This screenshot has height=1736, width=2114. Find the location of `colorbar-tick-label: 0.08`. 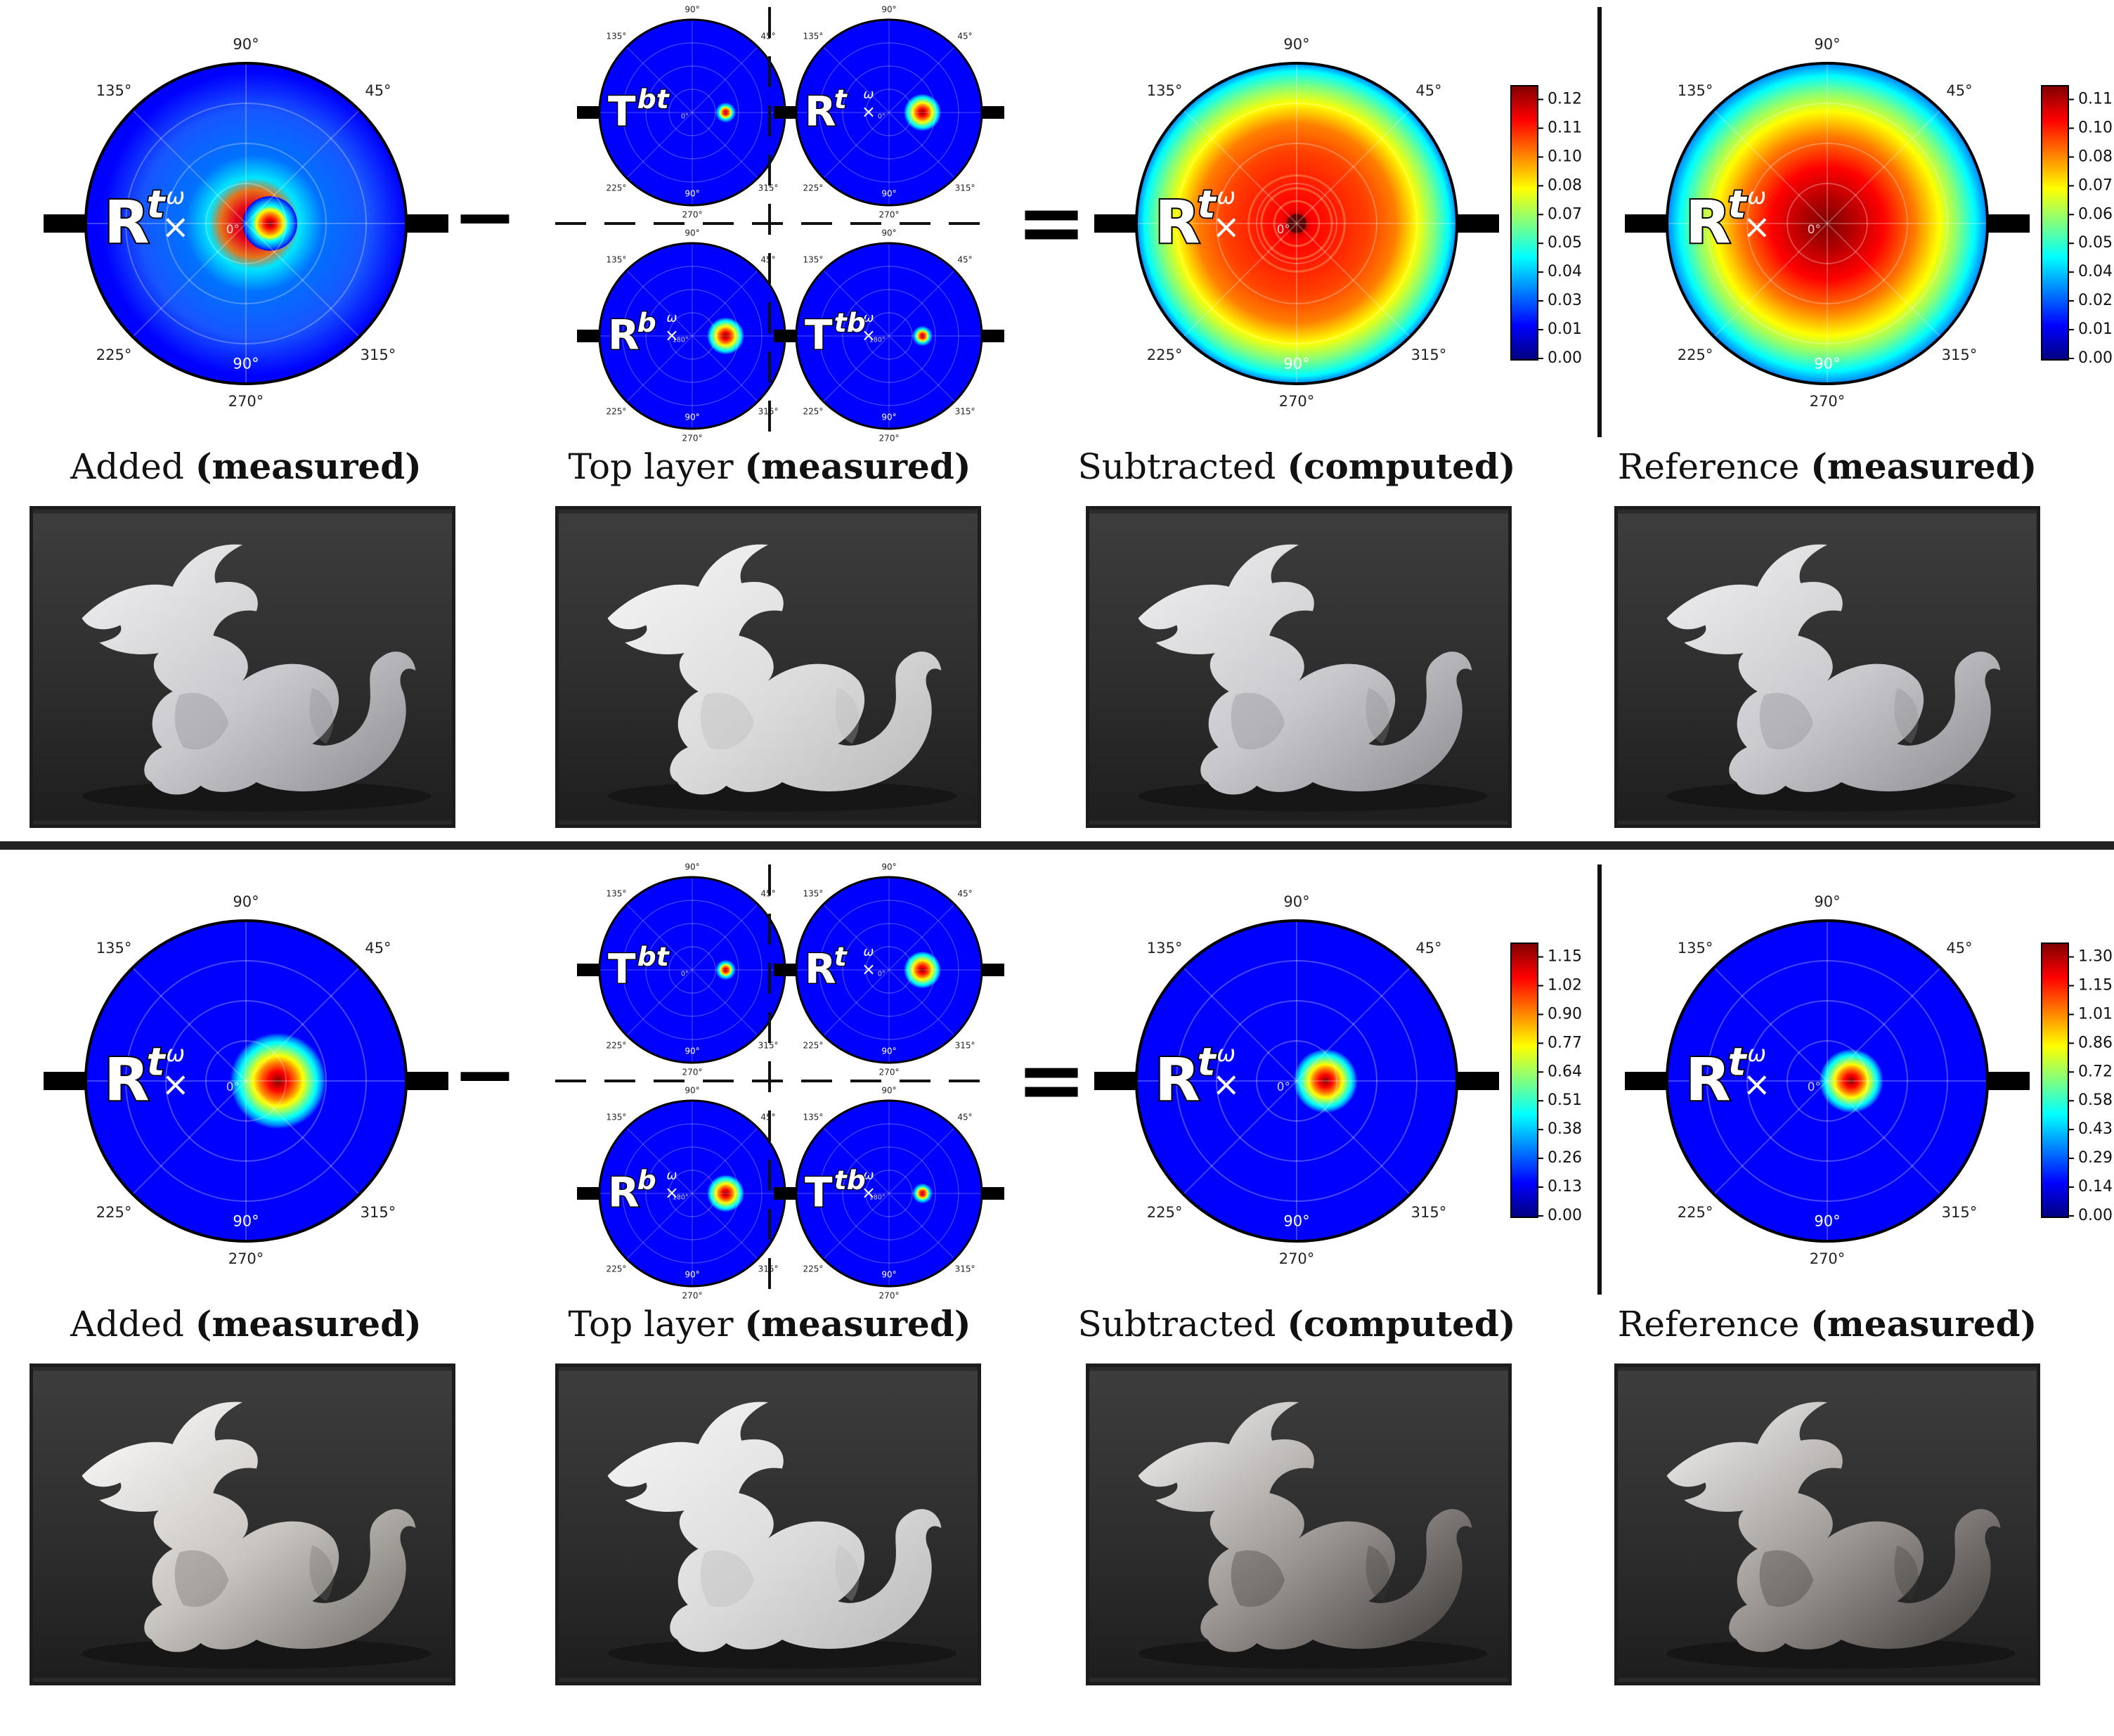

colorbar-tick-label: 0.08 is located at coordinates (1565, 185).